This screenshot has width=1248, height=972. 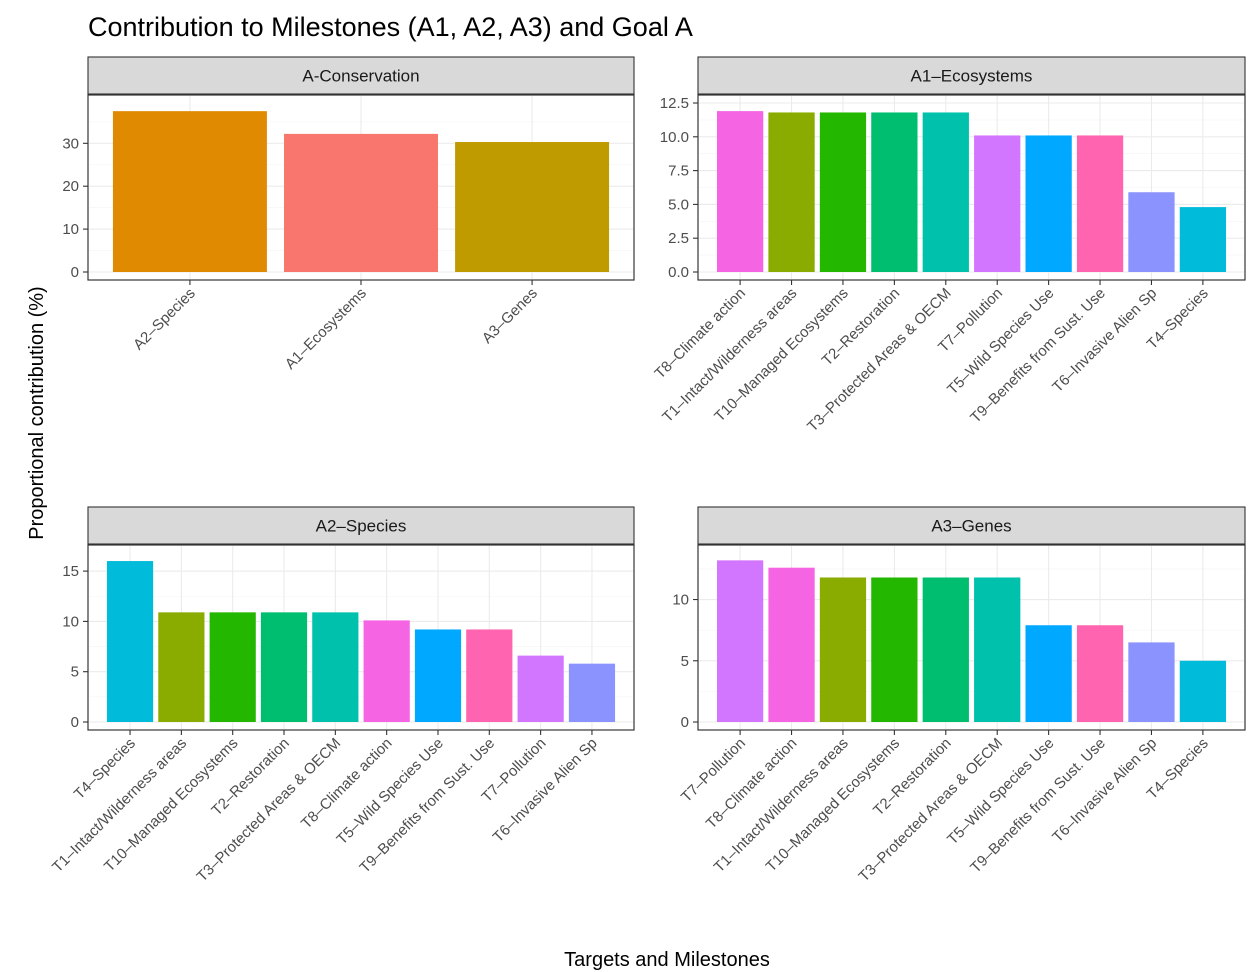 What do you see at coordinates (37, 412) in the screenshot?
I see `y-axis-title: Proportional contribution (%)` at bounding box center [37, 412].